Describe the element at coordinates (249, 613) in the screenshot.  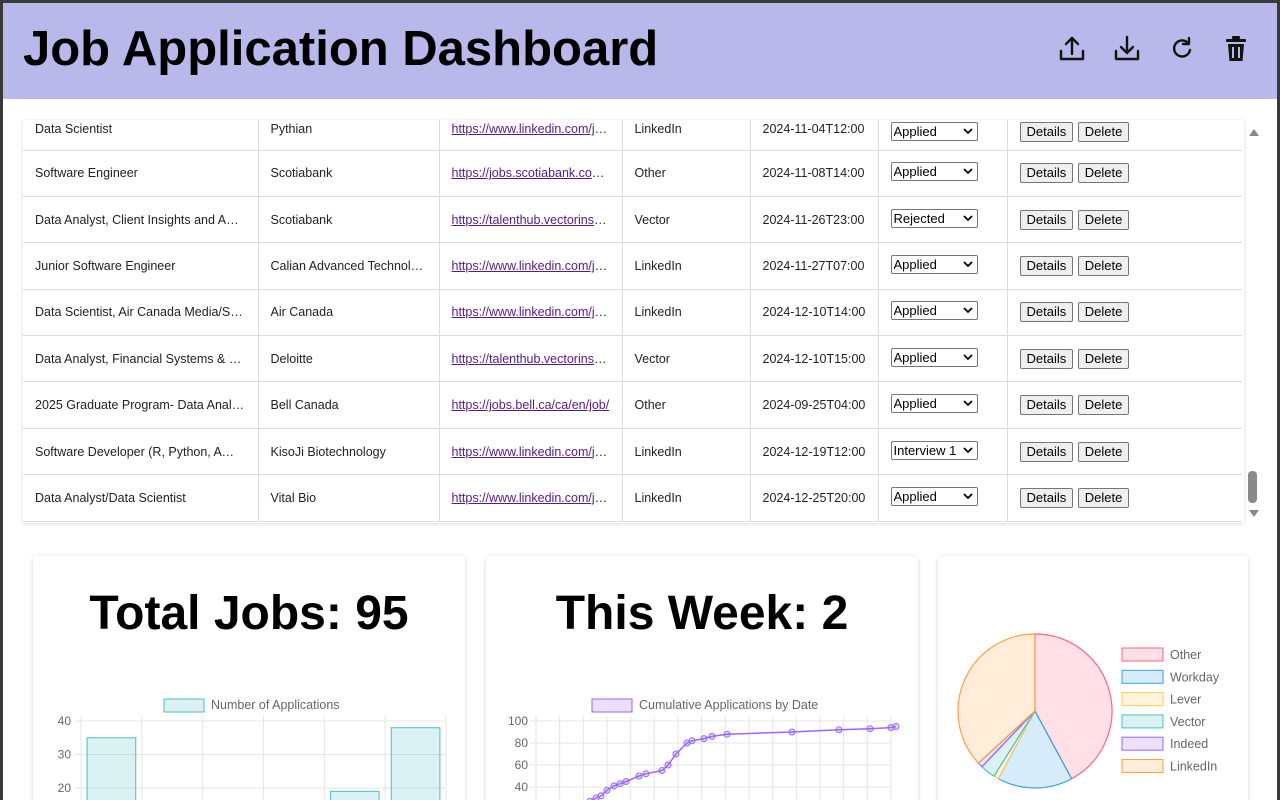
I see `total-jobs-label: Total Jobs: 95` at that location.